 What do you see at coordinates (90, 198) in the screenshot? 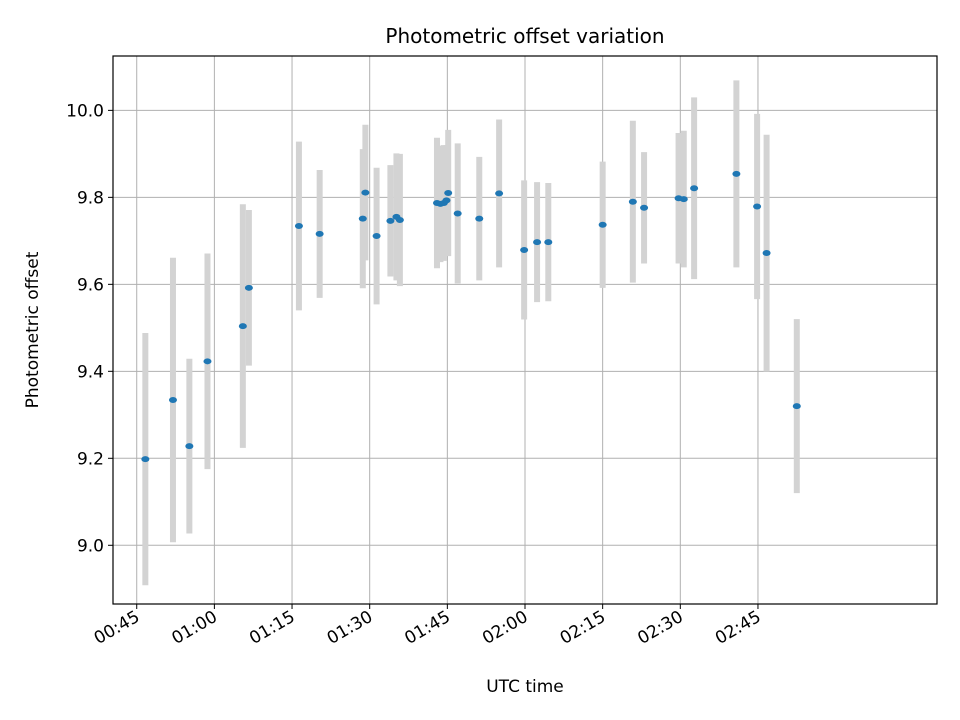
I see `y-tick-label: 9.8` at bounding box center [90, 198].